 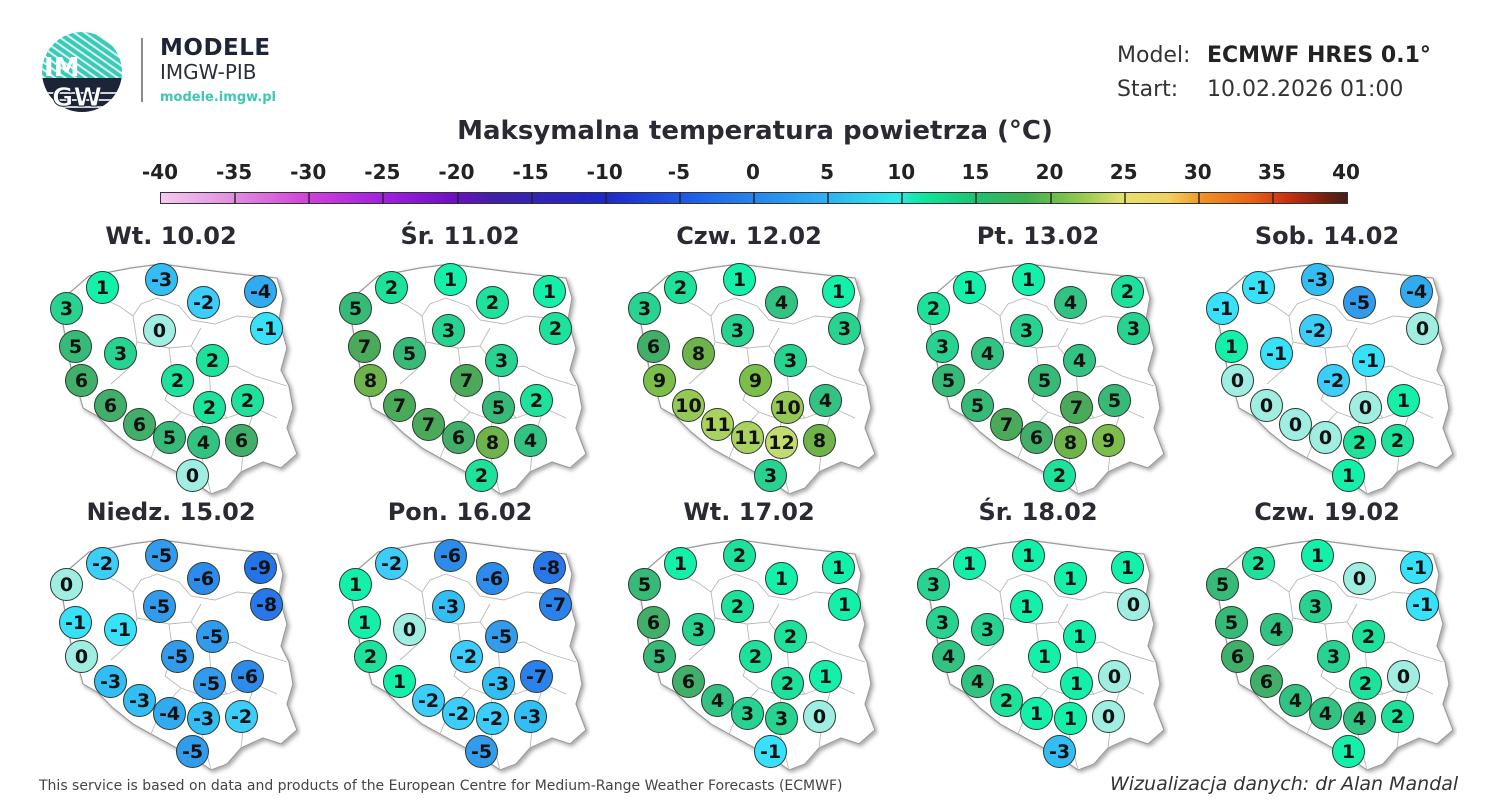 What do you see at coordinates (142, 70) in the screenshot?
I see `logo-divider` at bounding box center [142, 70].